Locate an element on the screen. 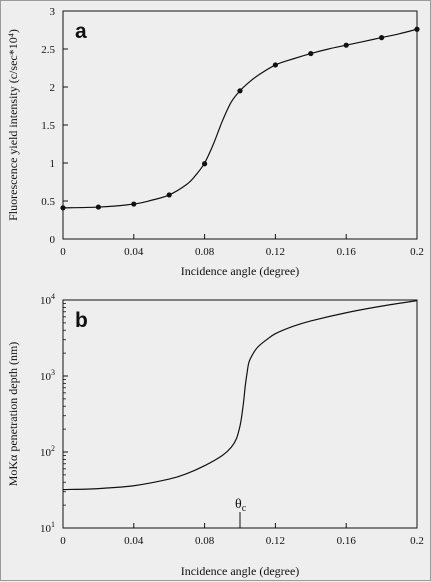 The image size is (431, 582). y-tick-label: 10² is located at coordinates (47, 451).